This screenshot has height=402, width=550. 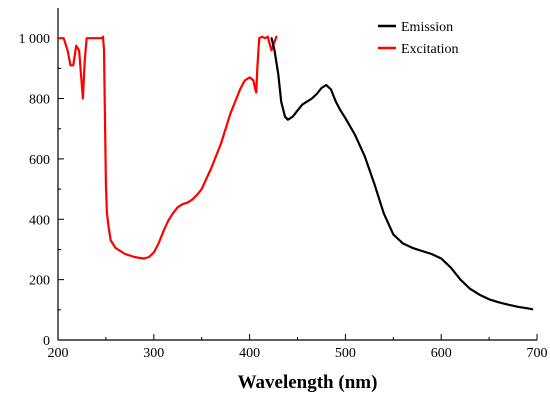 What do you see at coordinates (537, 353) in the screenshot?
I see `x-tick-label: 700` at bounding box center [537, 353].